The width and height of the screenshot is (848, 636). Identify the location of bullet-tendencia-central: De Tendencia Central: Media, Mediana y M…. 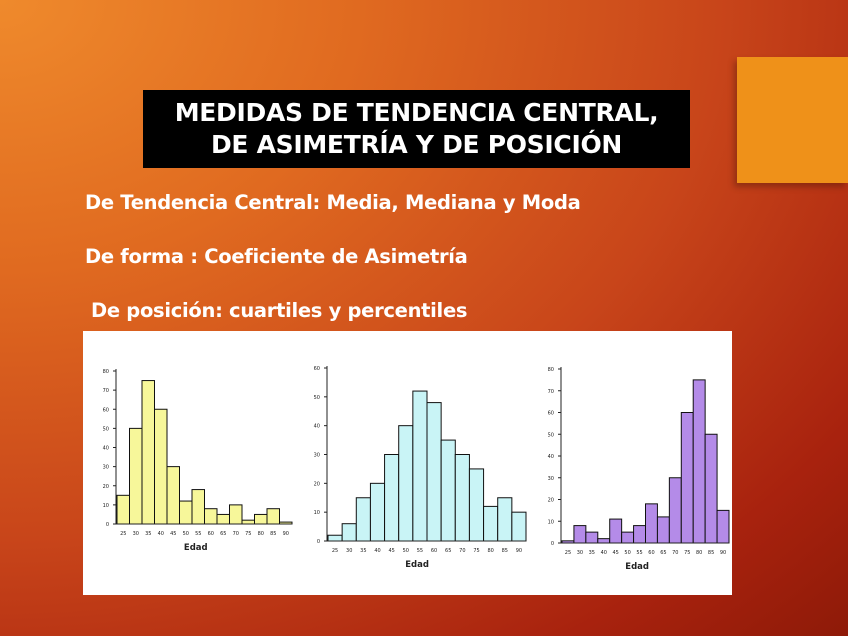
(333, 202).